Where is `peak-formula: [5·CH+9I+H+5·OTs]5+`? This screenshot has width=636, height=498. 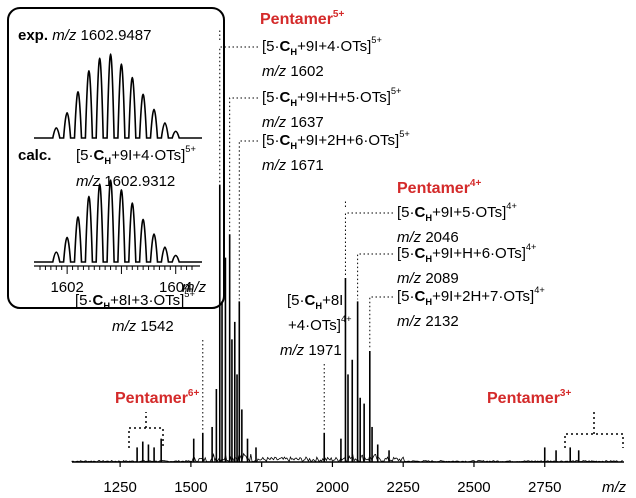 peak-formula: [5·CH+9I+H+5·OTs]5+ is located at coordinates (331, 97).